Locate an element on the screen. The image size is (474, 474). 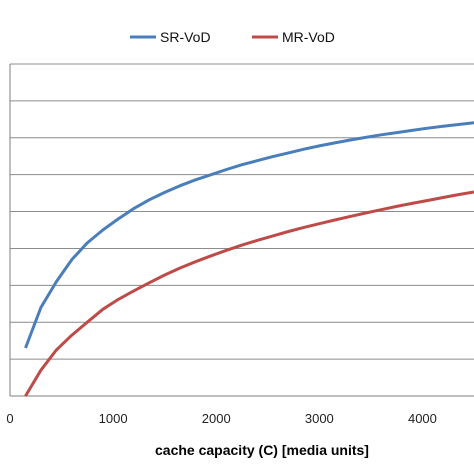
x-tick-label: 3000 is located at coordinates (319, 418).